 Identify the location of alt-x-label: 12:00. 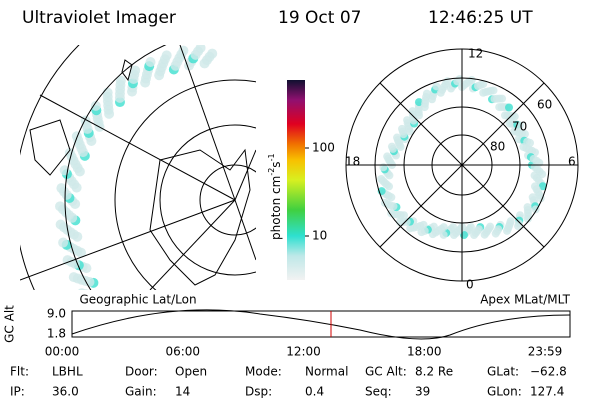
(303, 352).